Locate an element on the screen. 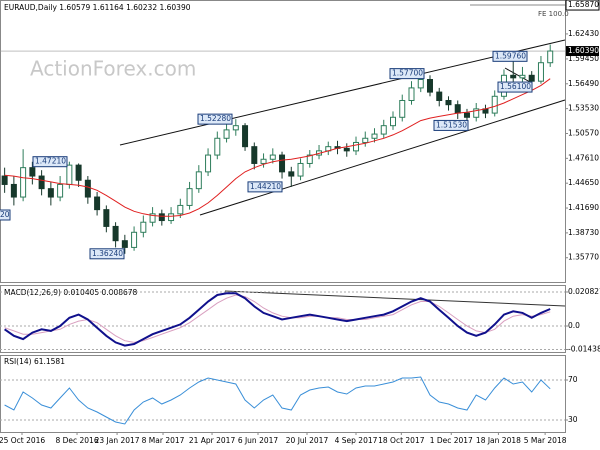  trend-line is located at coordinates (517, 75).